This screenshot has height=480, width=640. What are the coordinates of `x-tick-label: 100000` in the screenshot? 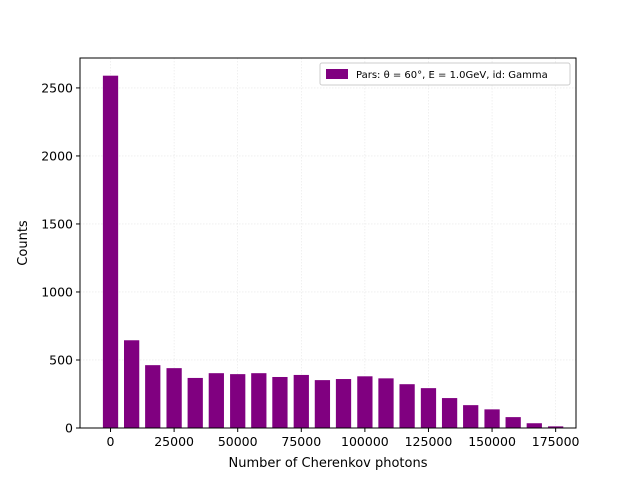 It's located at (365, 441).